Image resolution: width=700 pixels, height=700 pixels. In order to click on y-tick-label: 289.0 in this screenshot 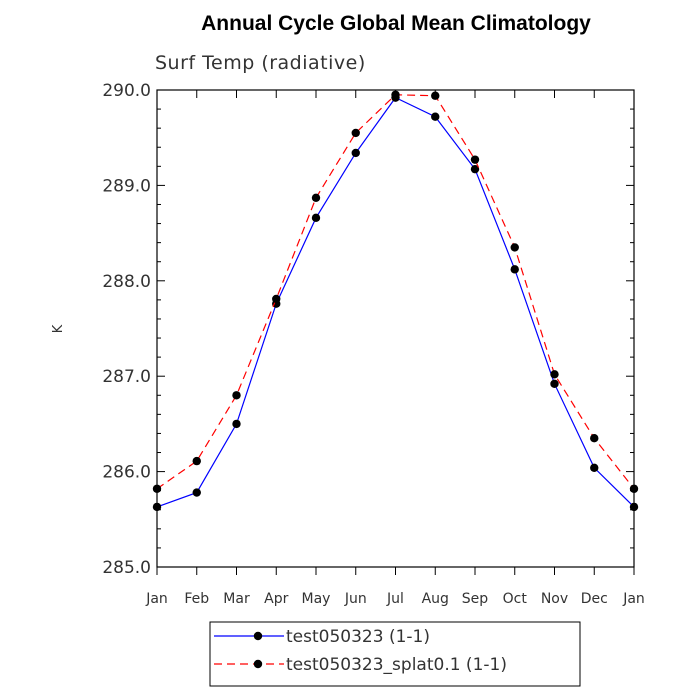, I will do `click(126, 186)`.